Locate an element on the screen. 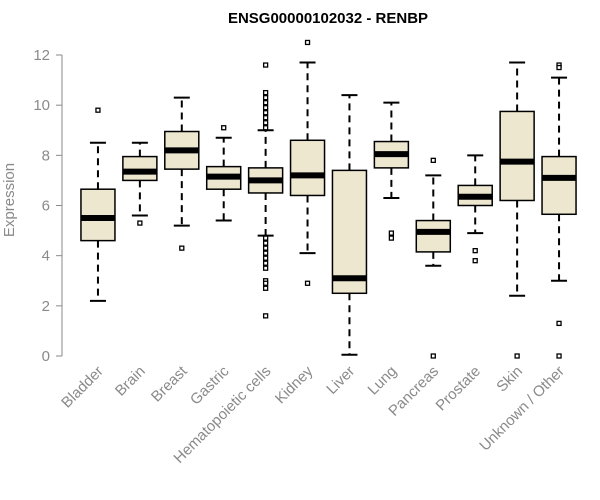 The image size is (600, 500). x-category-label: Liver is located at coordinates (340, 380).